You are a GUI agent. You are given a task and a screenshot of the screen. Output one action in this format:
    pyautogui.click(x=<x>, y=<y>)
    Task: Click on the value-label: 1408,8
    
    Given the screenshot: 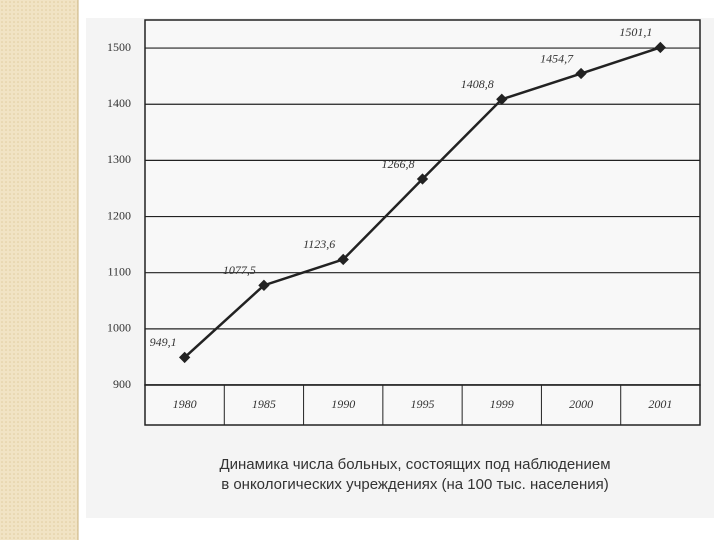 What is the action you would take?
    pyautogui.click(x=477, y=84)
    